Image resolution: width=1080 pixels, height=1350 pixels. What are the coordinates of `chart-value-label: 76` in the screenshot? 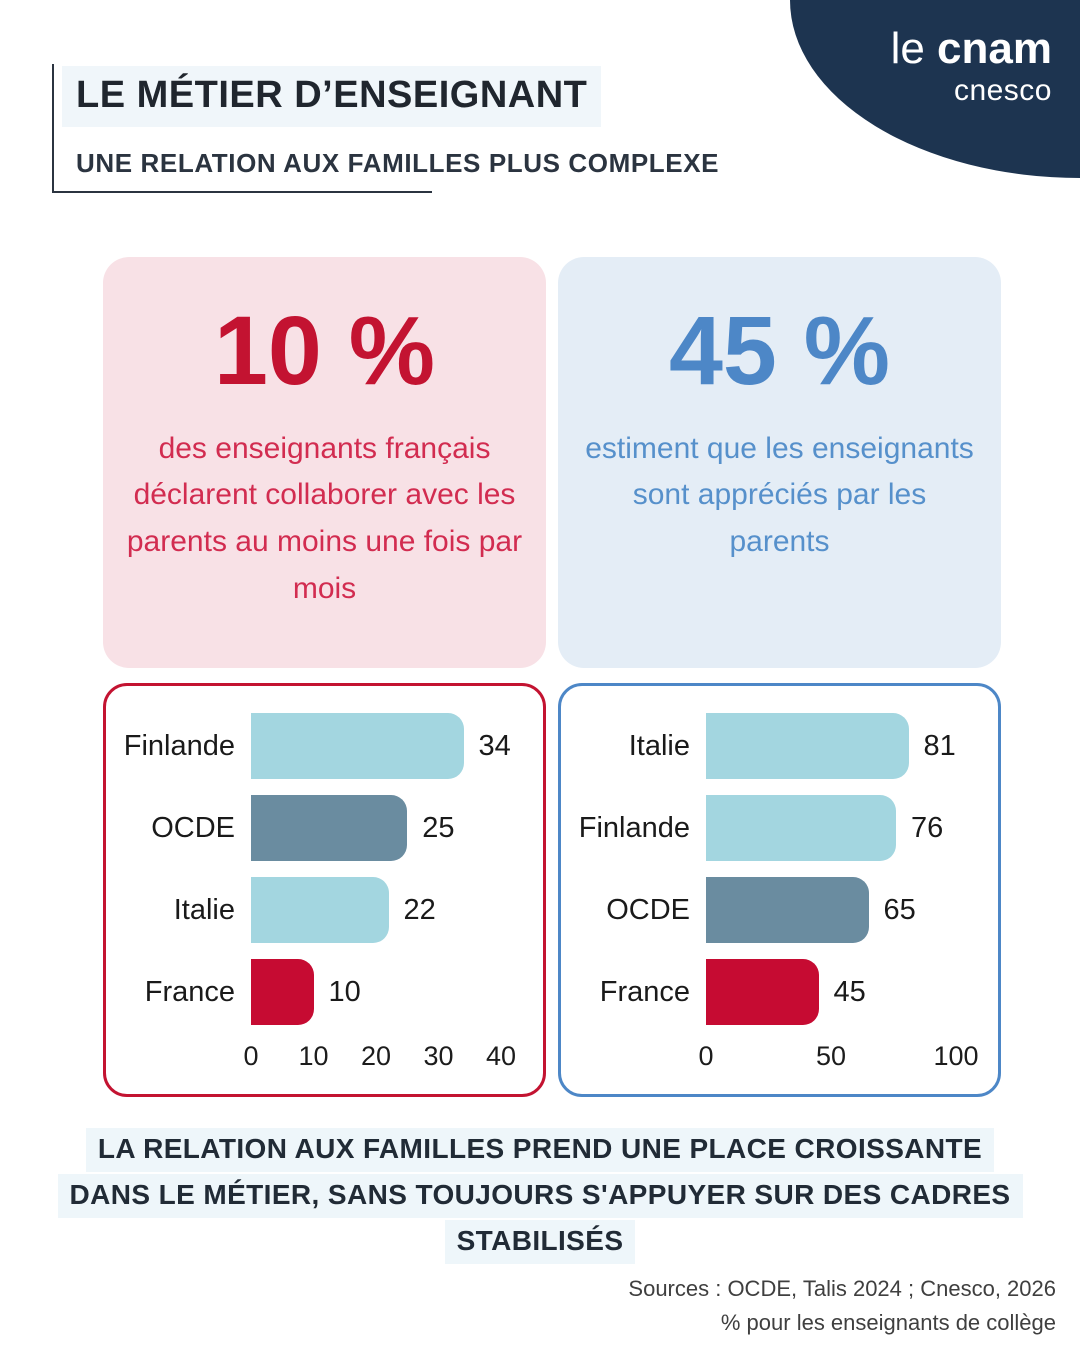 It's located at (927, 827).